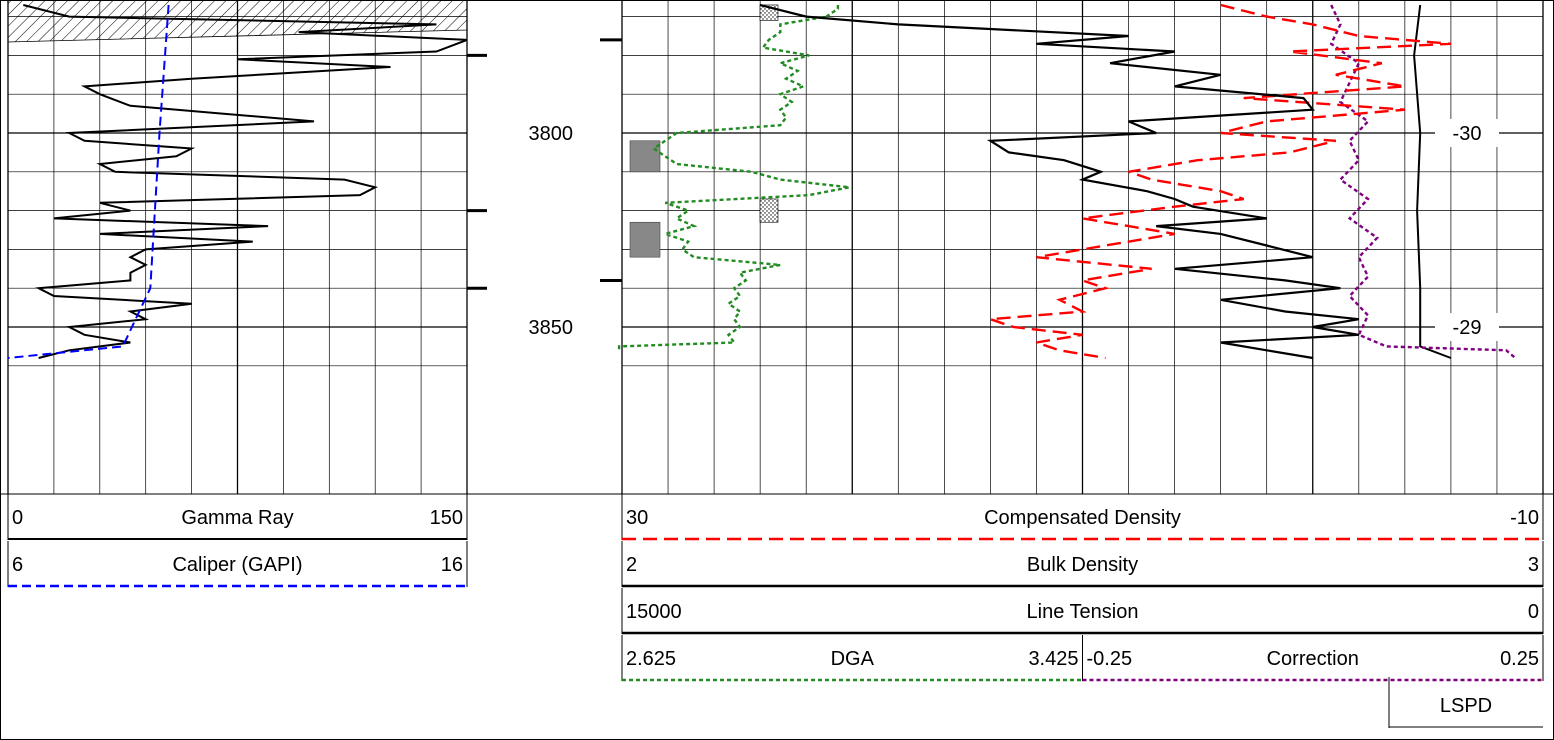 This screenshot has height=740, width=1554. I want to click on legend-min: 30, so click(637, 518).